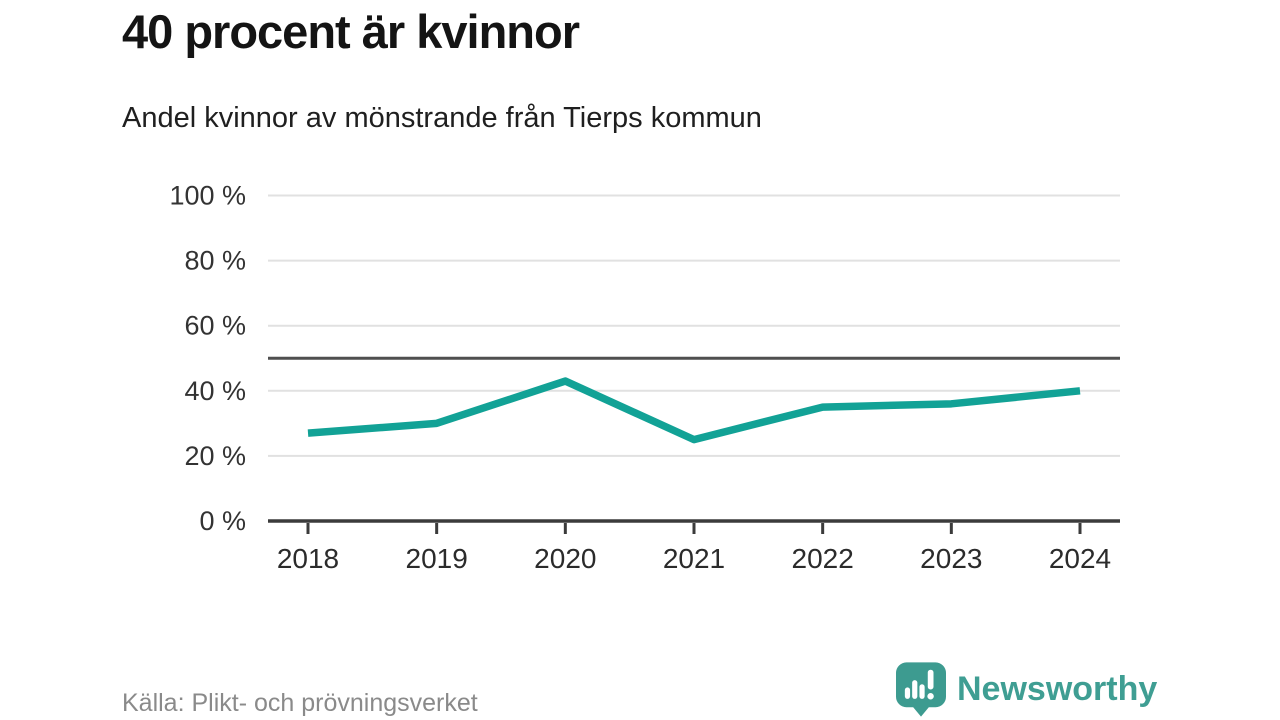 Image resolution: width=1280 pixels, height=720 pixels. What do you see at coordinates (1057, 689) in the screenshot?
I see `newsworthy-logo-text: Newsworthy` at bounding box center [1057, 689].